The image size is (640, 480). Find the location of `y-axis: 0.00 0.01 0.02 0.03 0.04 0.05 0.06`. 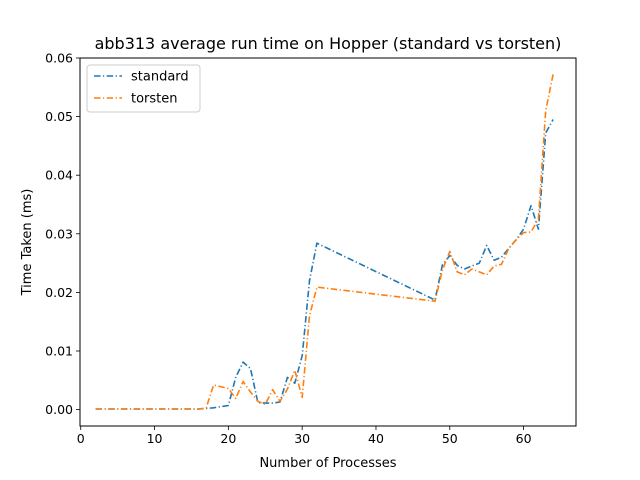

y-axis: 0.00 0.01 0.02 0.03 0.04 0.05 0.06 is located at coordinates (62, 234).